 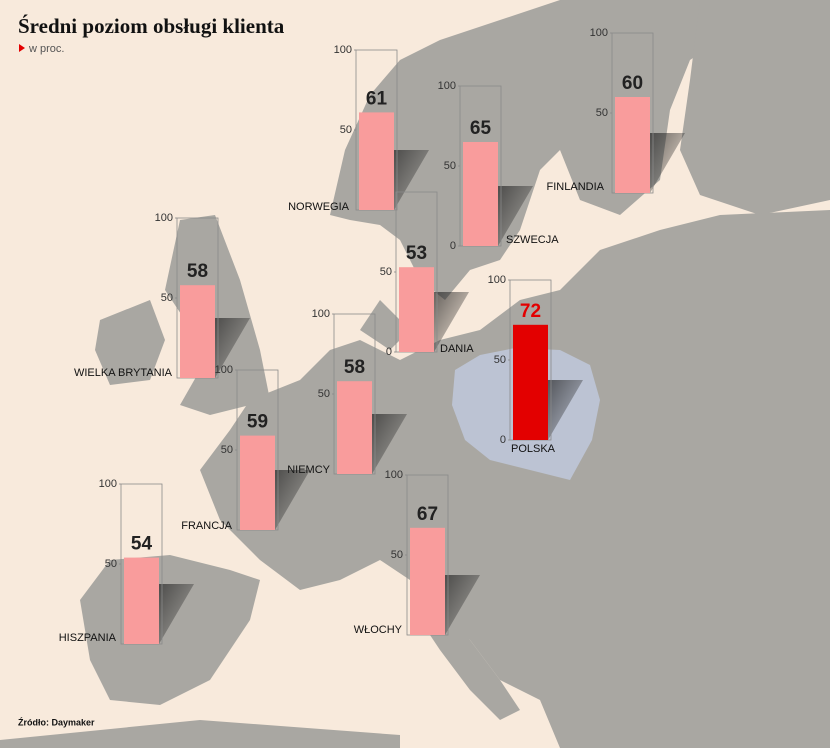 What do you see at coordinates (46, 49) in the screenshot?
I see `subtitle: w proc.` at bounding box center [46, 49].